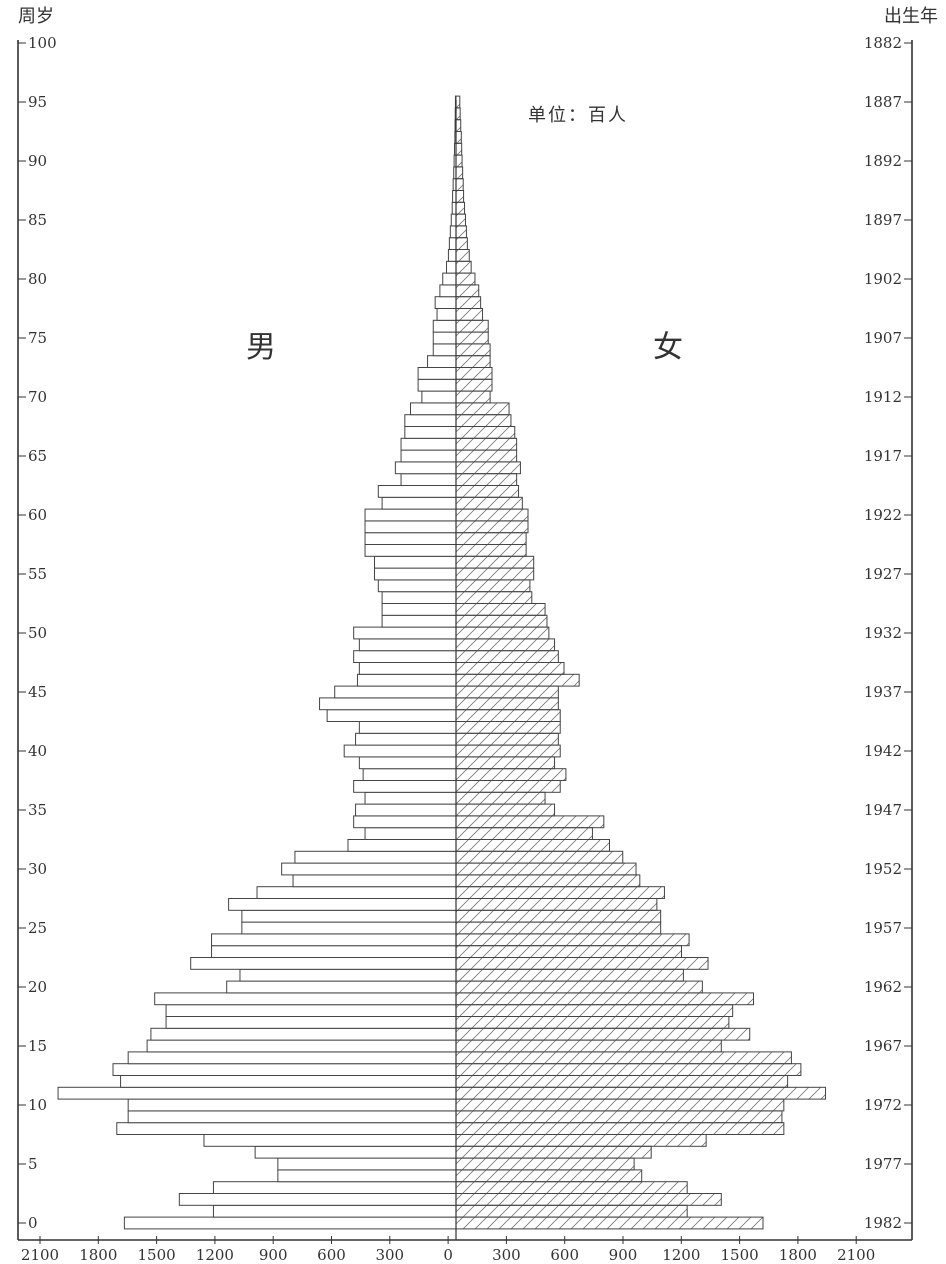 The width and height of the screenshot is (946, 1264). I want to click on year-tick-label: 1902, so click(883, 279).